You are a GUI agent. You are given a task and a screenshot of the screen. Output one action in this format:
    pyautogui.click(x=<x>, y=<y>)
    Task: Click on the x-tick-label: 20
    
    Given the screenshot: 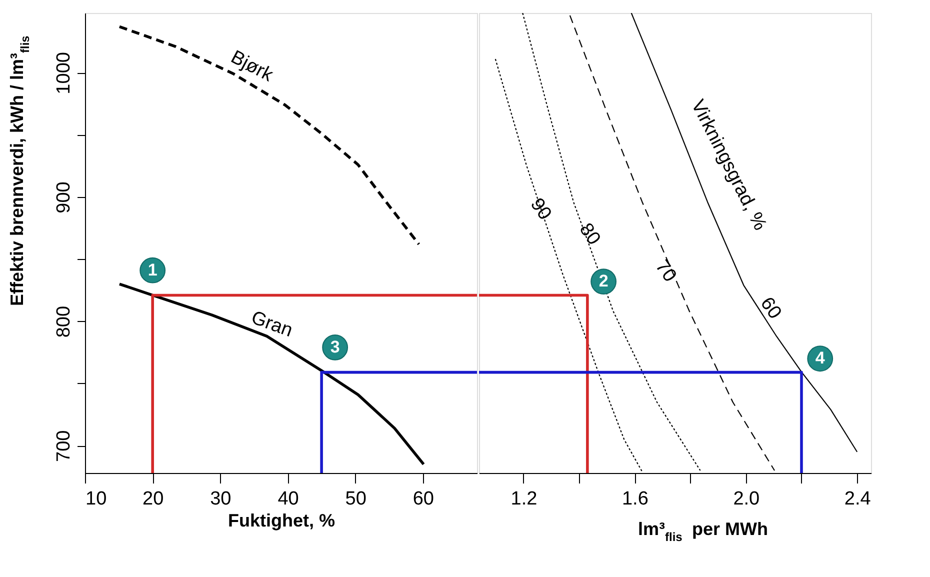 What is the action you would take?
    pyautogui.click(x=153, y=499)
    